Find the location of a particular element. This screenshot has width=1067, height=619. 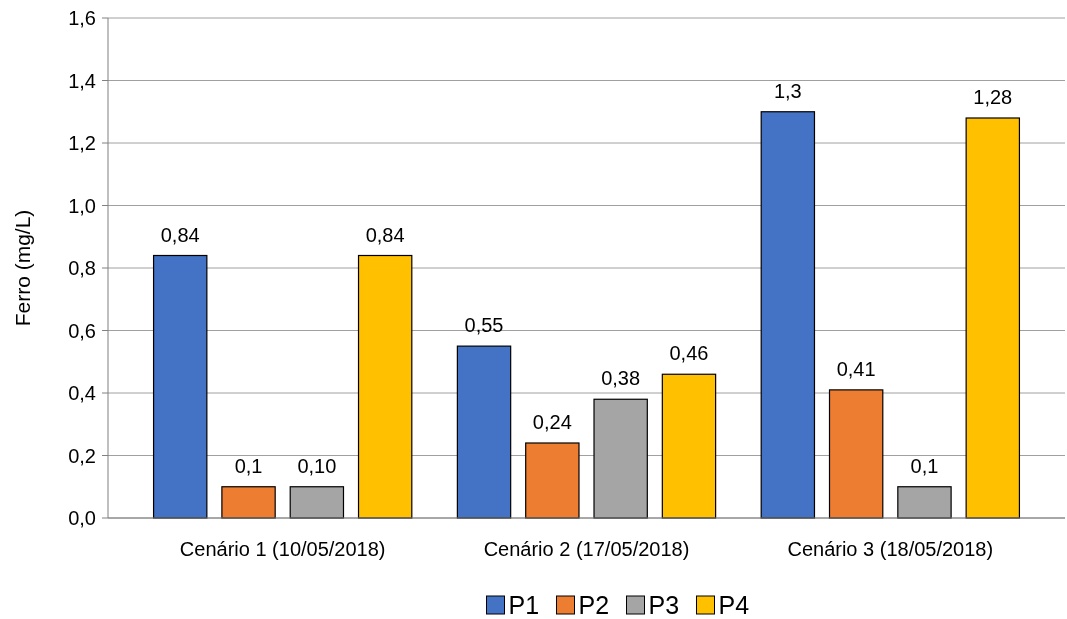

y-tick-label: 1,6 is located at coordinates (82, 18).